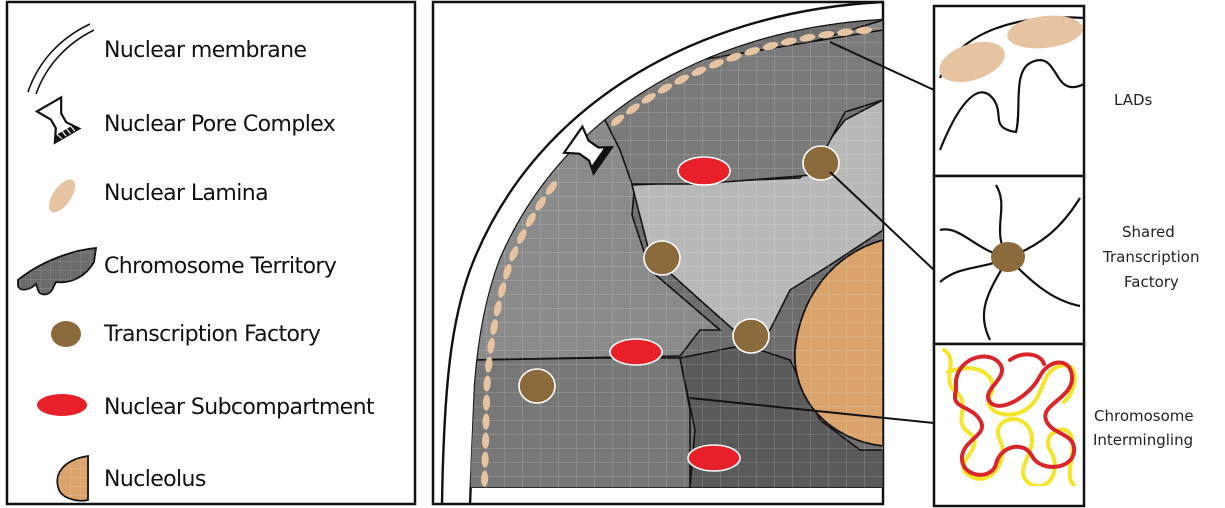 This screenshot has width=1225, height=508. Describe the element at coordinates (220, 266) in the screenshot. I see `legend-label-territory: Chromosome Territory` at that location.